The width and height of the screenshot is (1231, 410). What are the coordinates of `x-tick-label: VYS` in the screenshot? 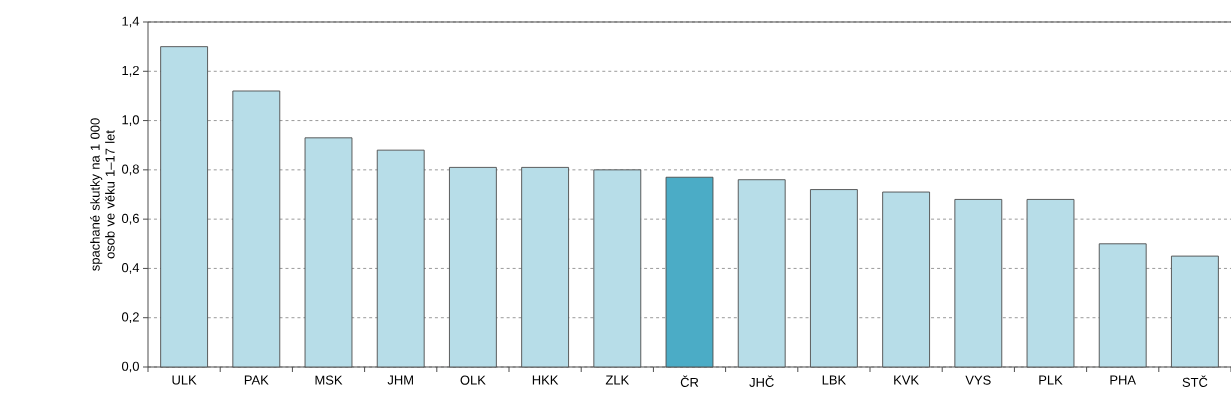 It's located at (978, 380).